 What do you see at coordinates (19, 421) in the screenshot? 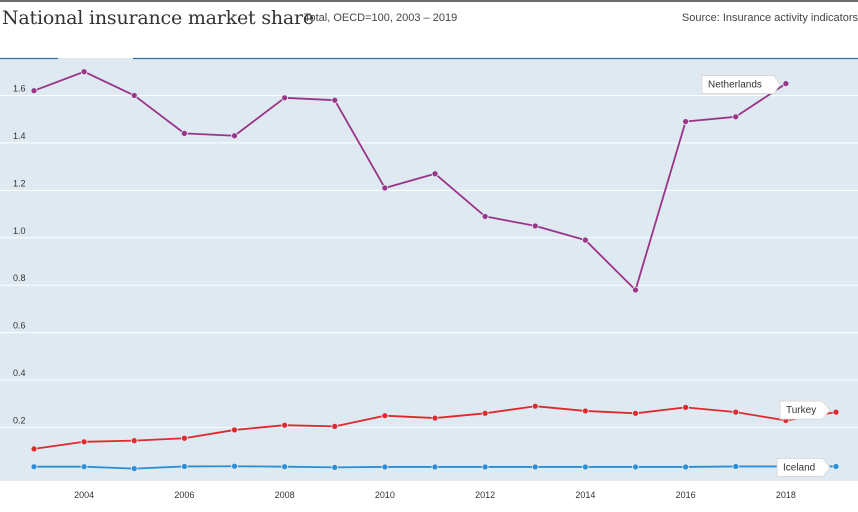
I see `y-tick-label: 0.2` at bounding box center [19, 421].